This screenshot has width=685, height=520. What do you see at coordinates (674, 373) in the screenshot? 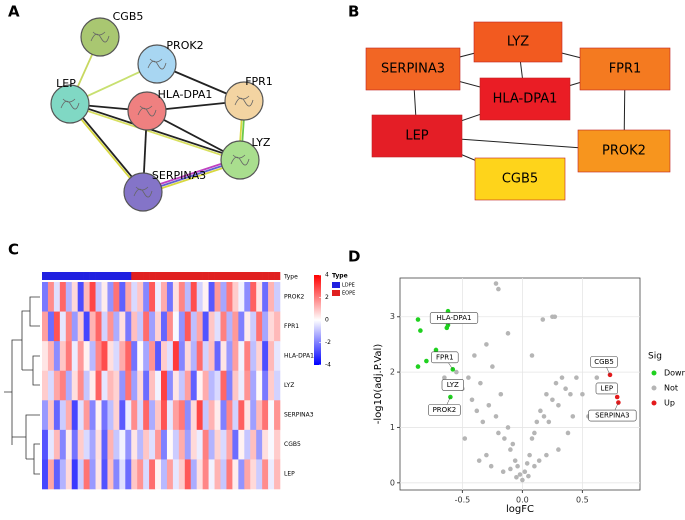
I see `legend-label: Down` at bounding box center [674, 373].